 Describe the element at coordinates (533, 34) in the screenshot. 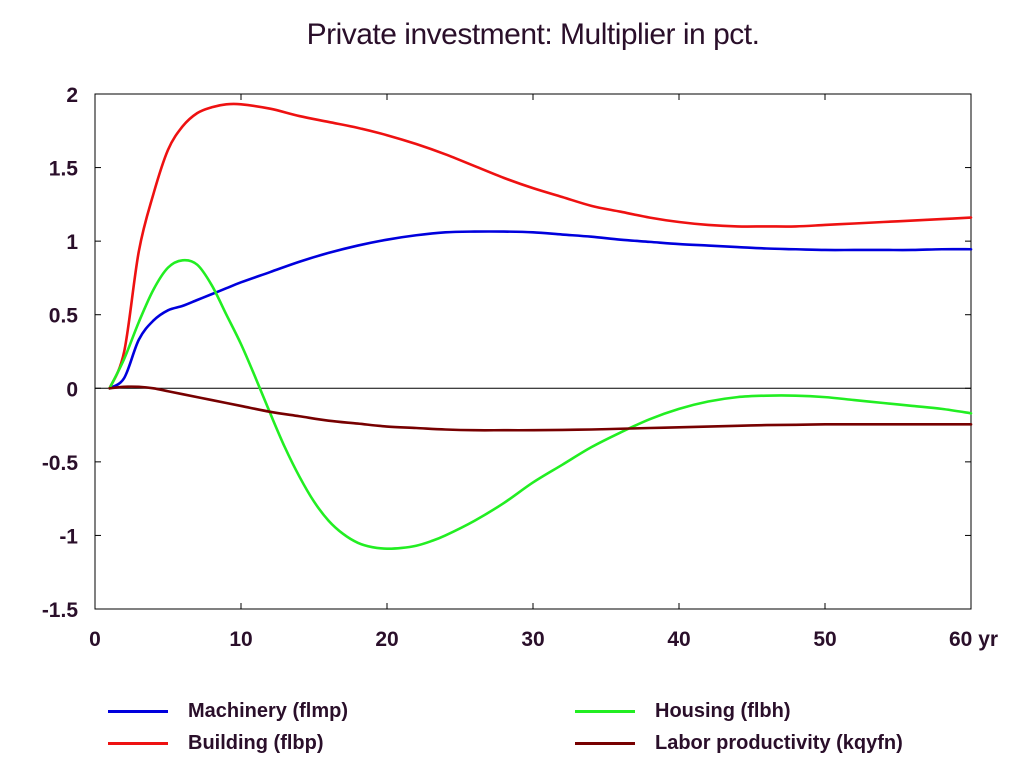

I see `chart-title: Private investment: Multiplier in pct.` at that location.